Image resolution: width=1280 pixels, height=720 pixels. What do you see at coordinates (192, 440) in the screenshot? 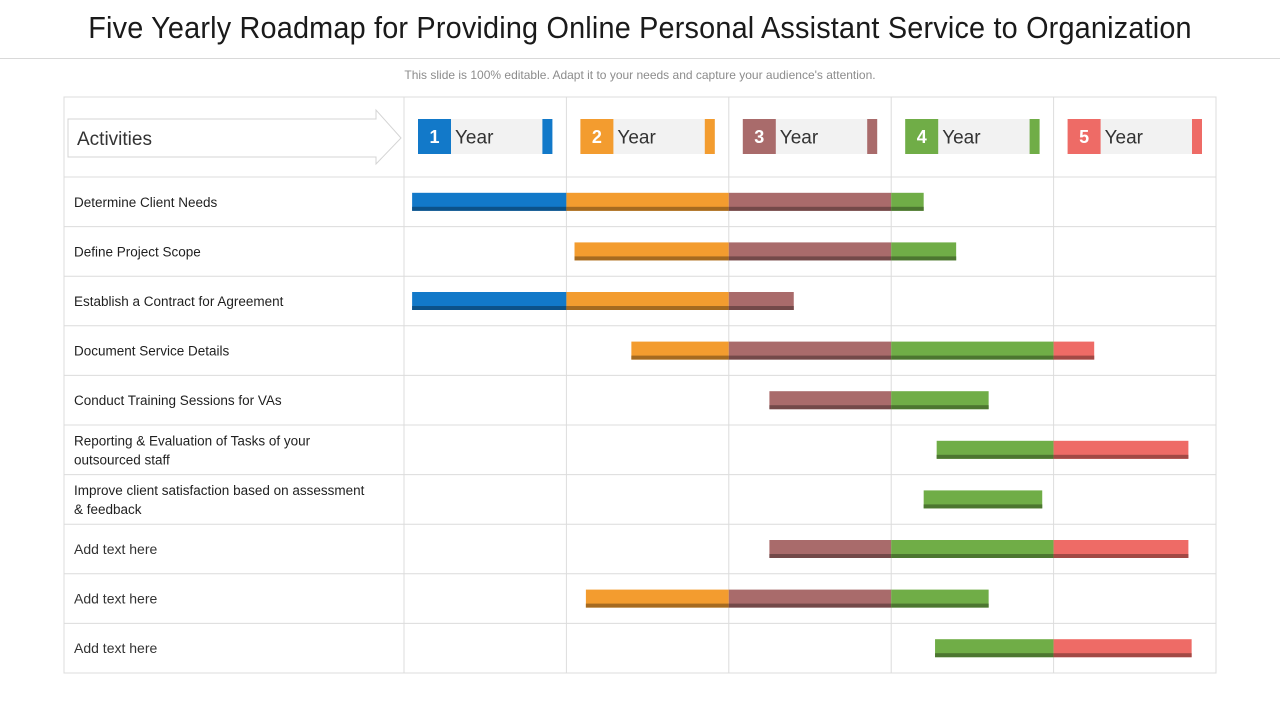
I see `task-label: Reporting & Evaluation of Tasks of your` at bounding box center [192, 440].